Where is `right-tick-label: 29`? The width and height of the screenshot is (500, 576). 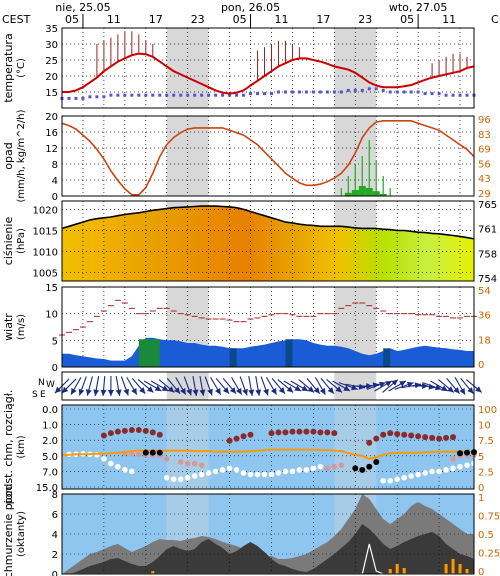
right-tick-label: 29 is located at coordinates (484, 194).